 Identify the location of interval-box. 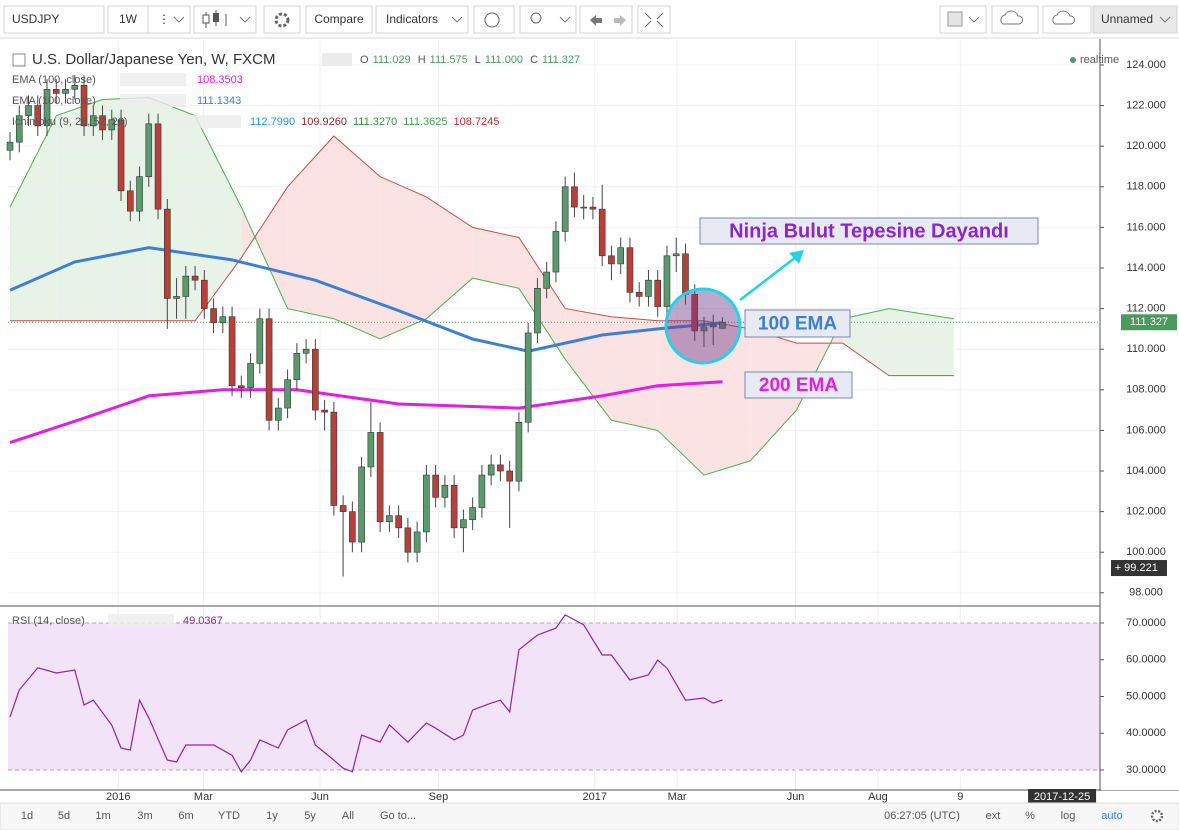
(128, 19).